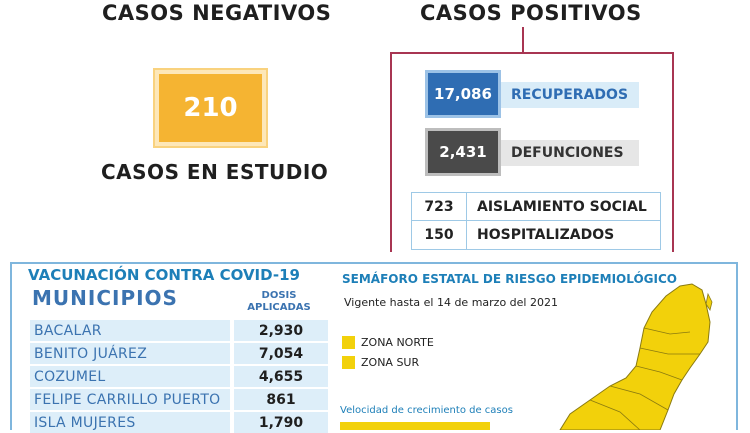 This screenshot has width=750, height=433. What do you see at coordinates (130, 399) in the screenshot?
I see `municipio-name: FELIPE CARRILLO PUERTO` at bounding box center [130, 399].